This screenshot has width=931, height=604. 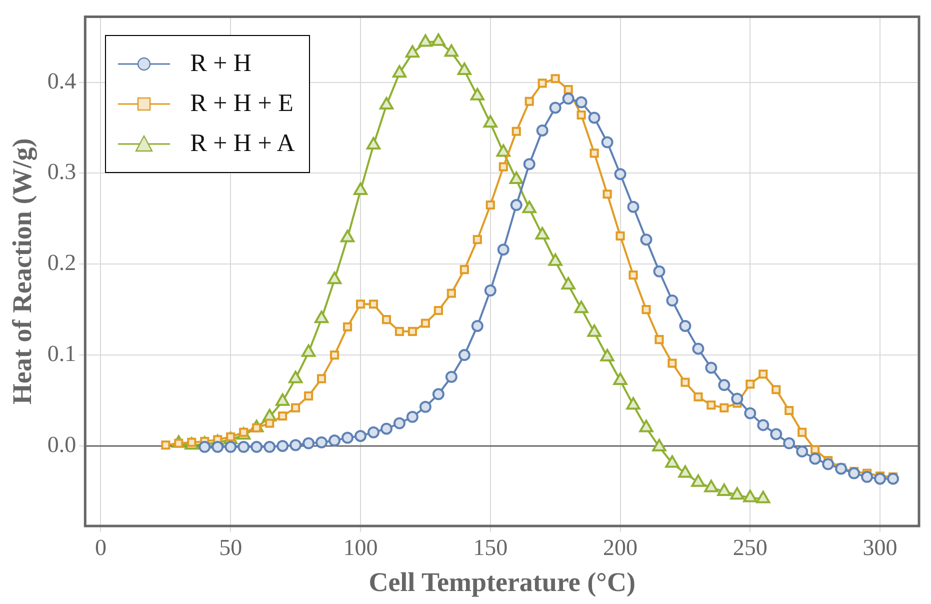 What do you see at coordinates (61, 445) in the screenshot?
I see `y-tick-label: 0.0` at bounding box center [61, 445].